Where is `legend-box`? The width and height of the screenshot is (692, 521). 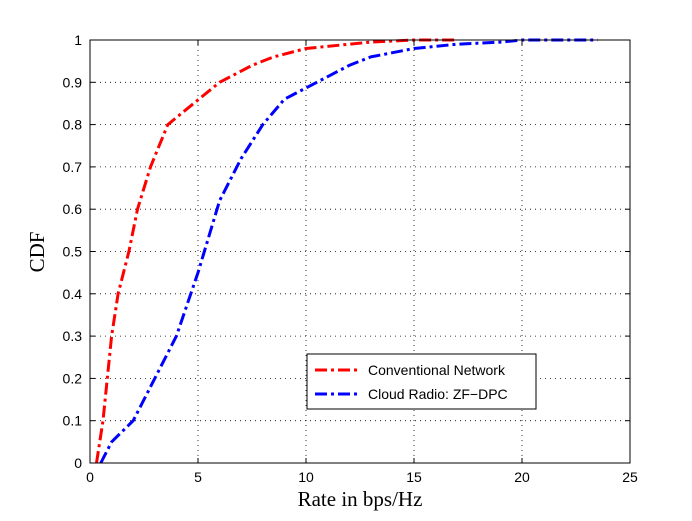
legend-box is located at coordinates (421, 381).